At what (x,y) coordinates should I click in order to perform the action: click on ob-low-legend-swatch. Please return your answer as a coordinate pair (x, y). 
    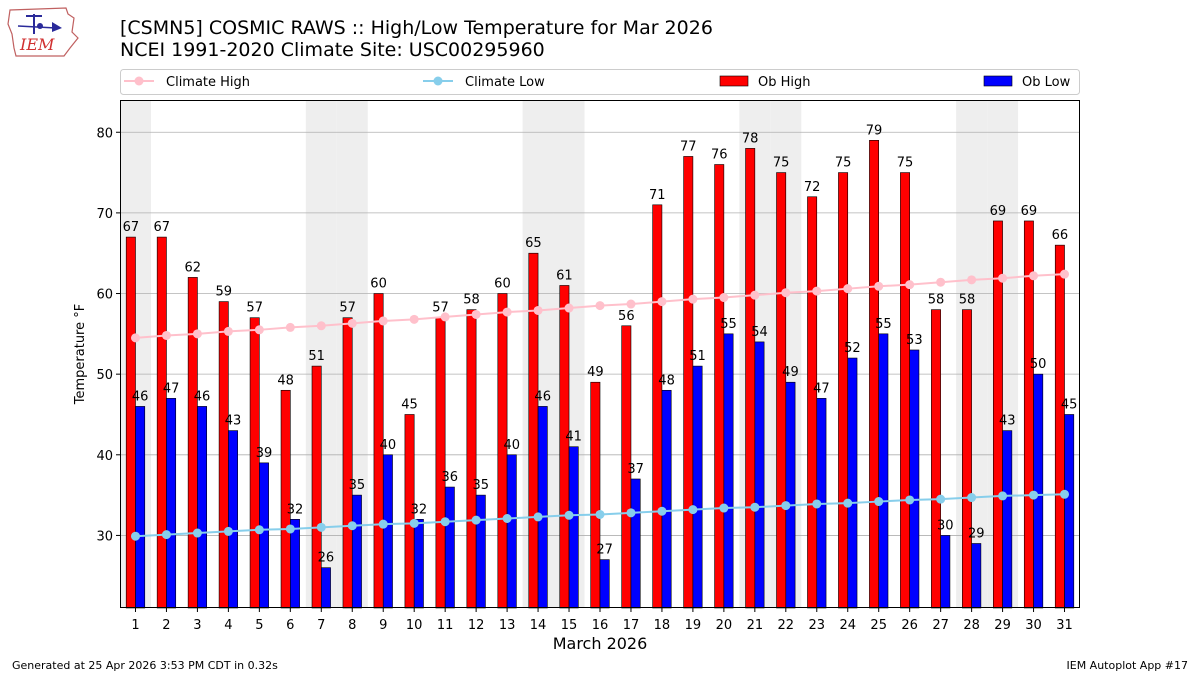
    Looking at the image, I should click on (998, 81).